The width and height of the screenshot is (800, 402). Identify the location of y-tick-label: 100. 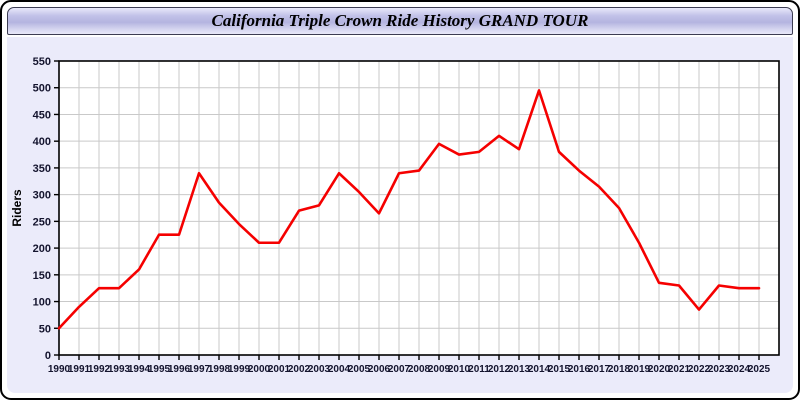
(42, 303).